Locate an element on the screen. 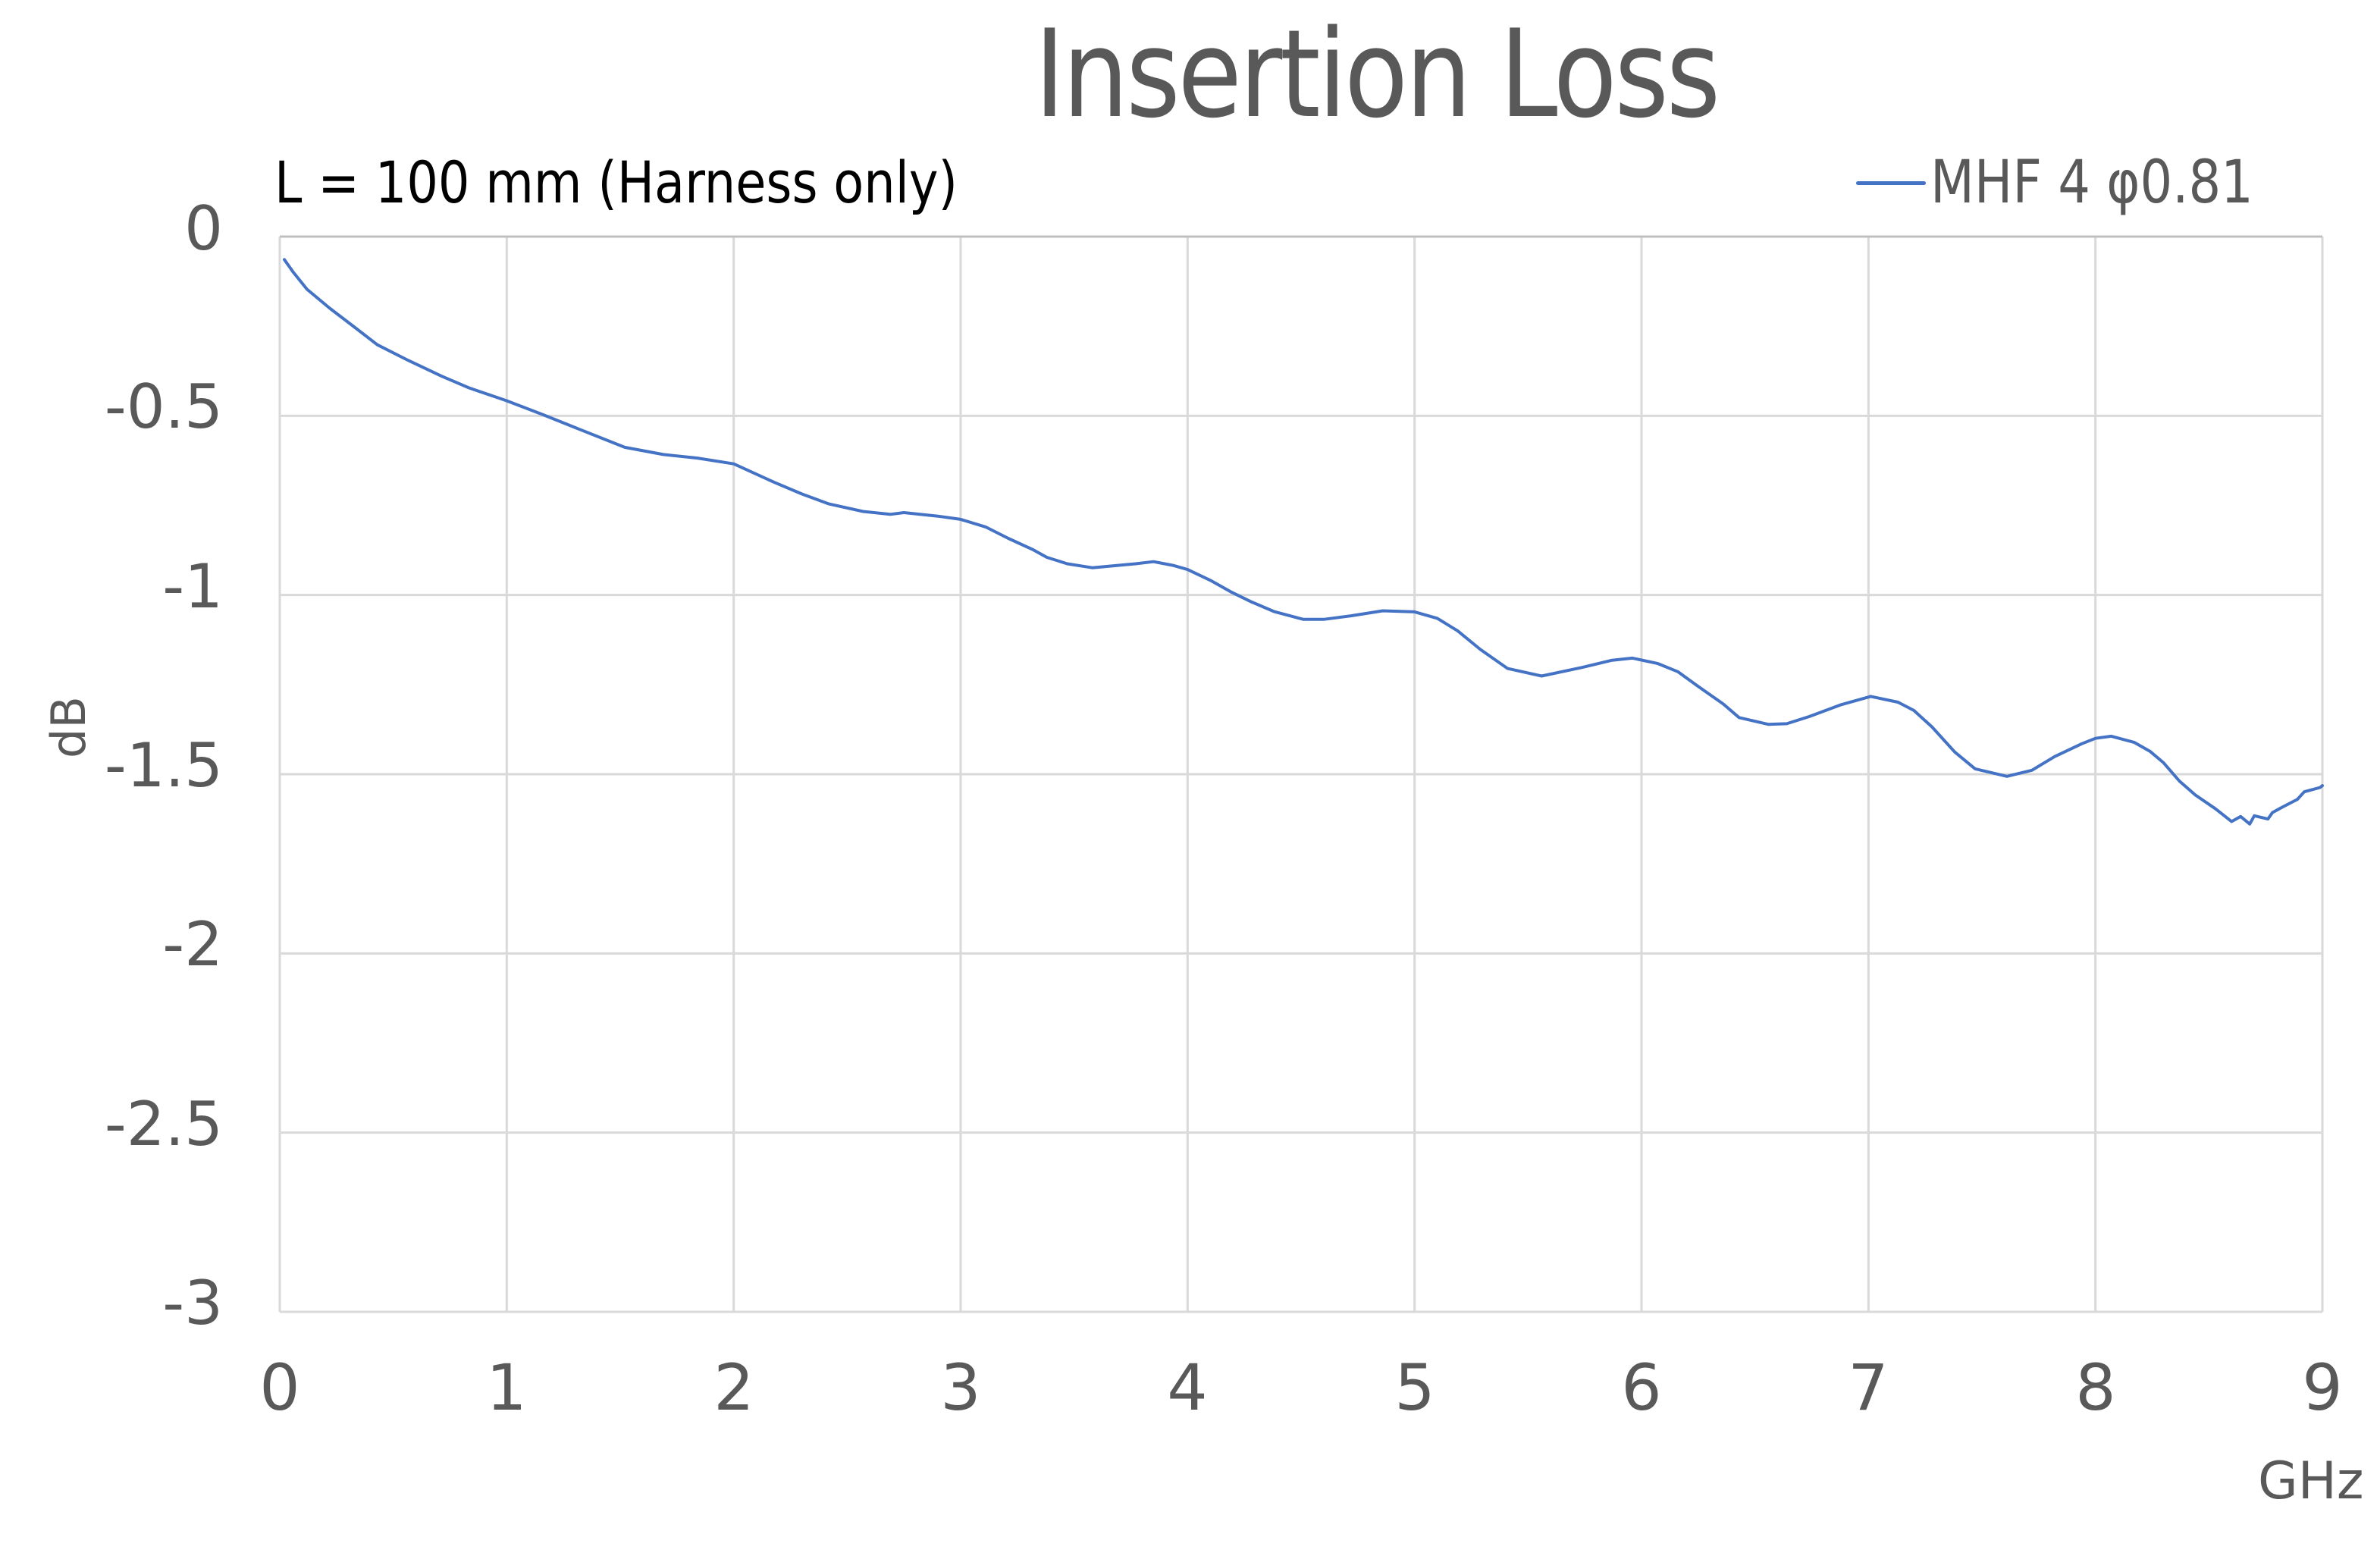 This screenshot has width=2380, height=1556. legend-label: MHF 4 φ0.81 is located at coordinates (2091, 183).